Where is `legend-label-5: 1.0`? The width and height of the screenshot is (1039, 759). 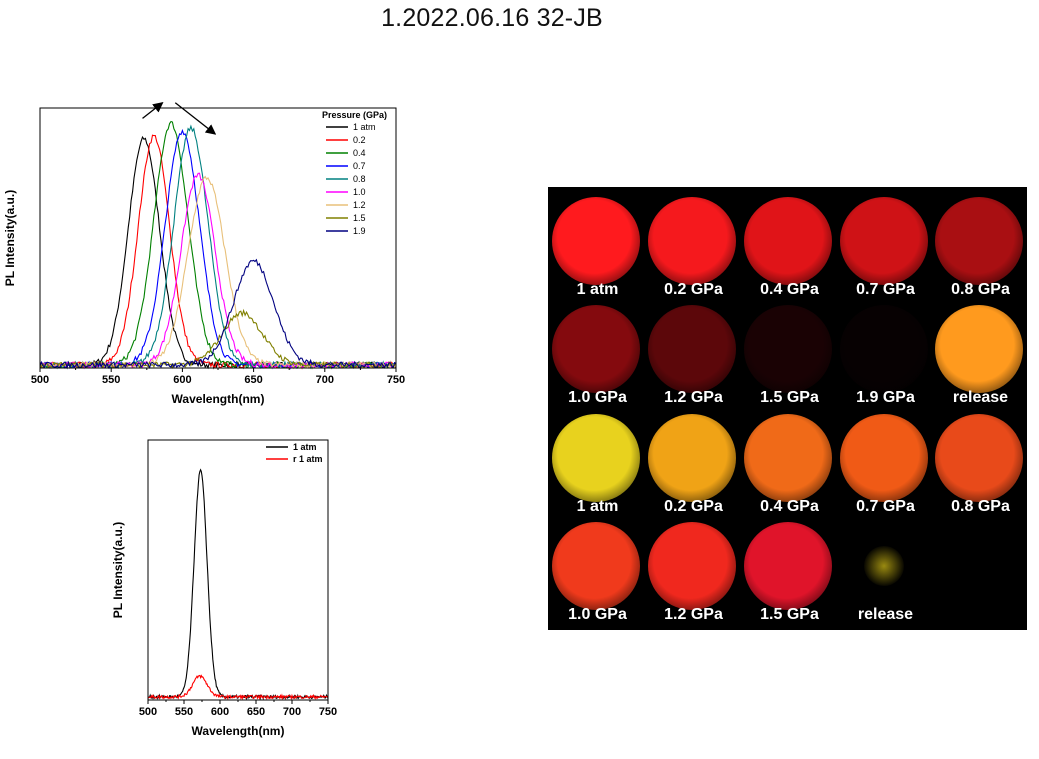
legend-label-5: 1.0 is located at coordinates (359, 192).